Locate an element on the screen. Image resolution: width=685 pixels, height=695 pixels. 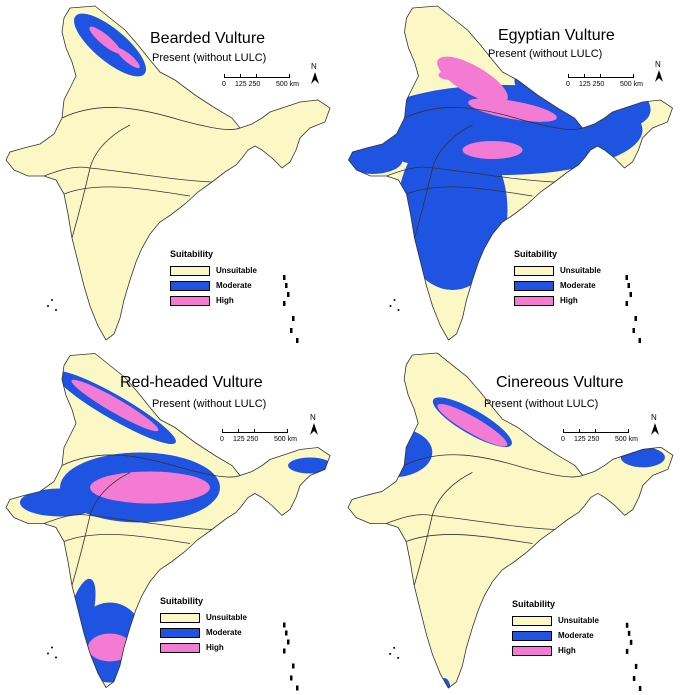
panel-title: Egyptian Vulture is located at coordinates (556, 35).